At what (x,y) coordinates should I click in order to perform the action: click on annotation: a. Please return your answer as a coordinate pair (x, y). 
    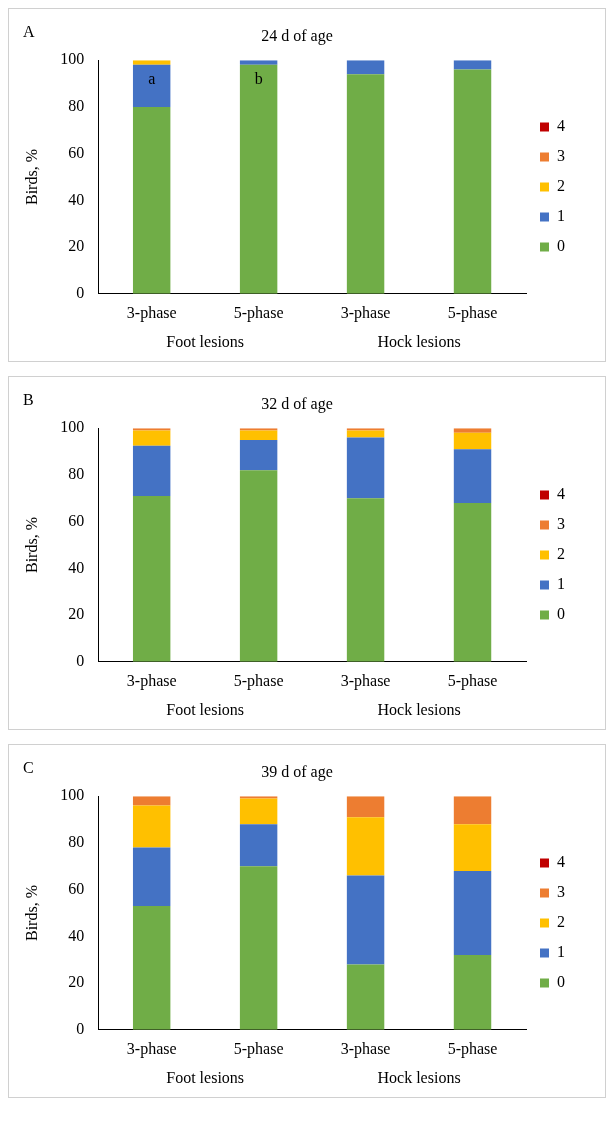
    Looking at the image, I should click on (152, 79).